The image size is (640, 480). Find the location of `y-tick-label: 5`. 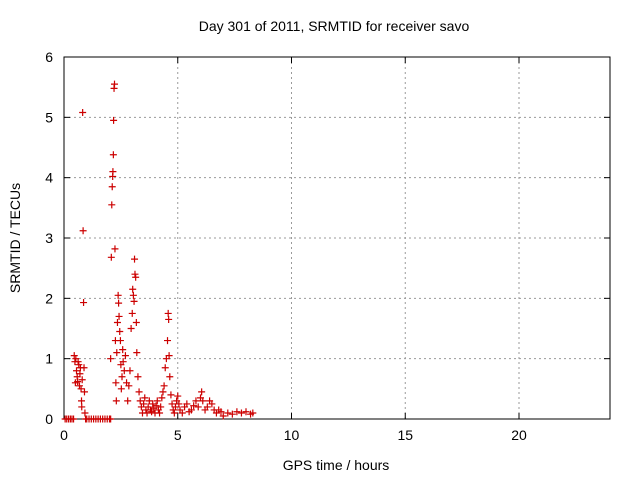

y-tick-label: 5 is located at coordinates (49, 117).